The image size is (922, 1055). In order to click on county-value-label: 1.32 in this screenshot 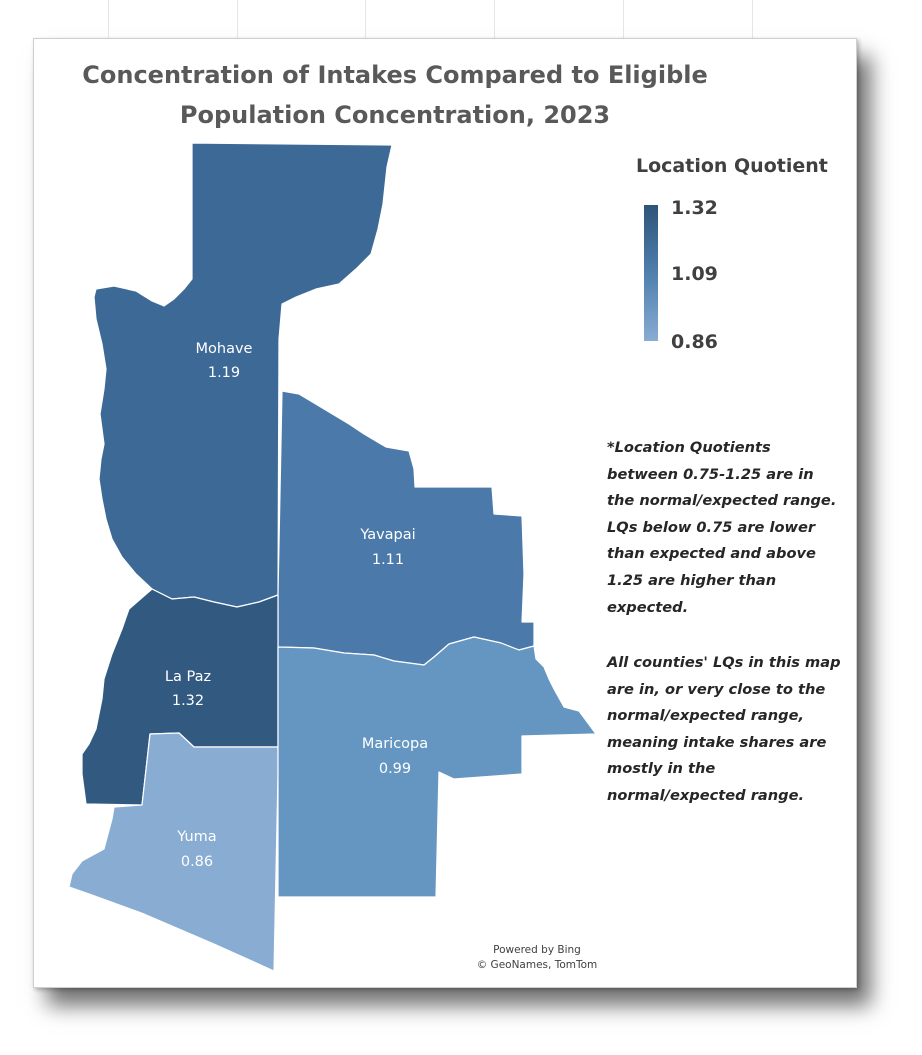, I will do `click(188, 701)`.